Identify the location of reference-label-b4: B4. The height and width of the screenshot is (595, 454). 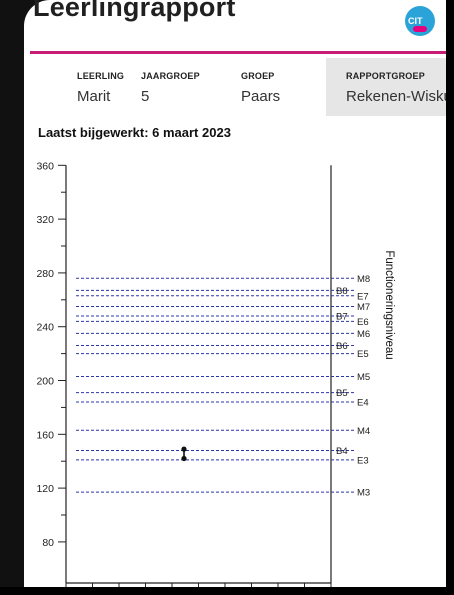
(342, 451).